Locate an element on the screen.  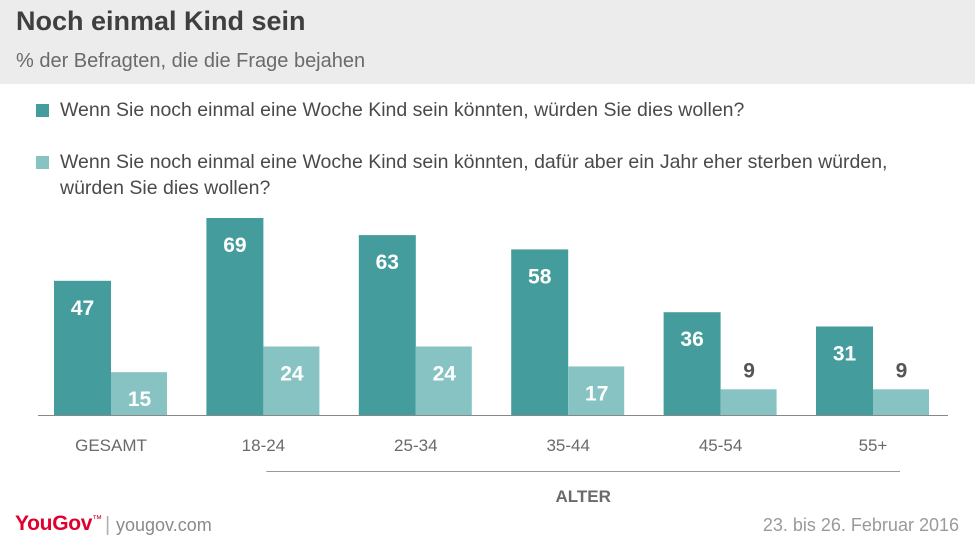
data-label-3544-series-2: 17 is located at coordinates (596, 393).